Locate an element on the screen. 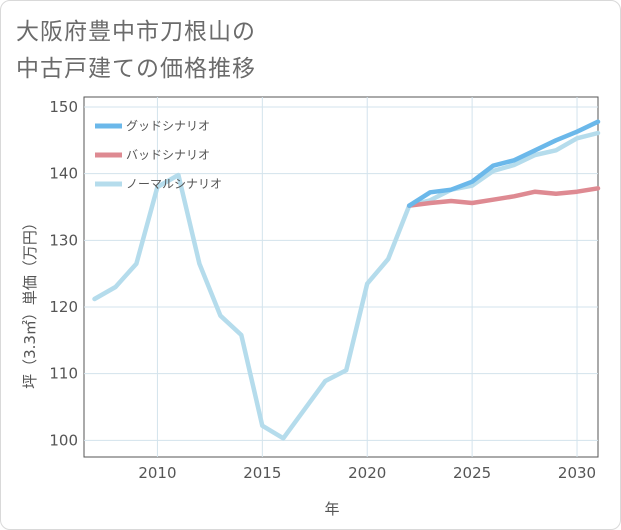  legend-label-1: バッドシナリオ is located at coordinates (168, 155).